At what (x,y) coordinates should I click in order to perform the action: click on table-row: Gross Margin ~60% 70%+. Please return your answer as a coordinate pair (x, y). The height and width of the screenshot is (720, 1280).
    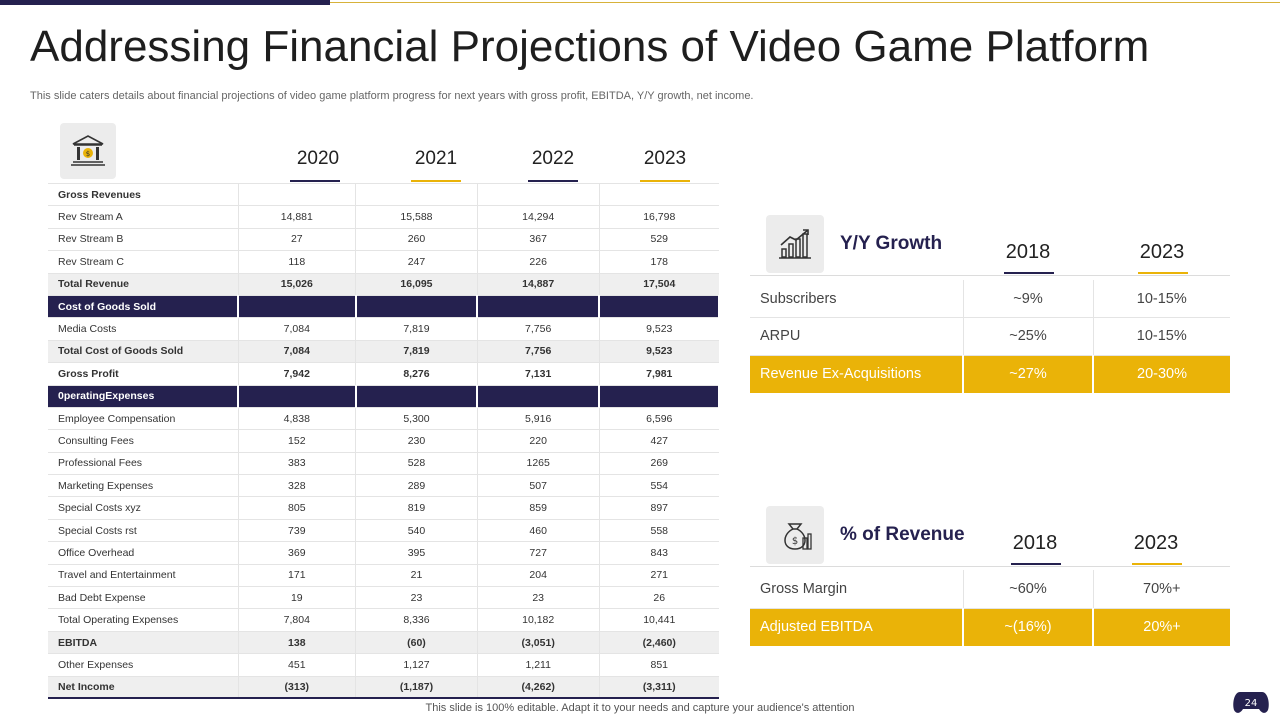
    Looking at the image, I should click on (990, 589).